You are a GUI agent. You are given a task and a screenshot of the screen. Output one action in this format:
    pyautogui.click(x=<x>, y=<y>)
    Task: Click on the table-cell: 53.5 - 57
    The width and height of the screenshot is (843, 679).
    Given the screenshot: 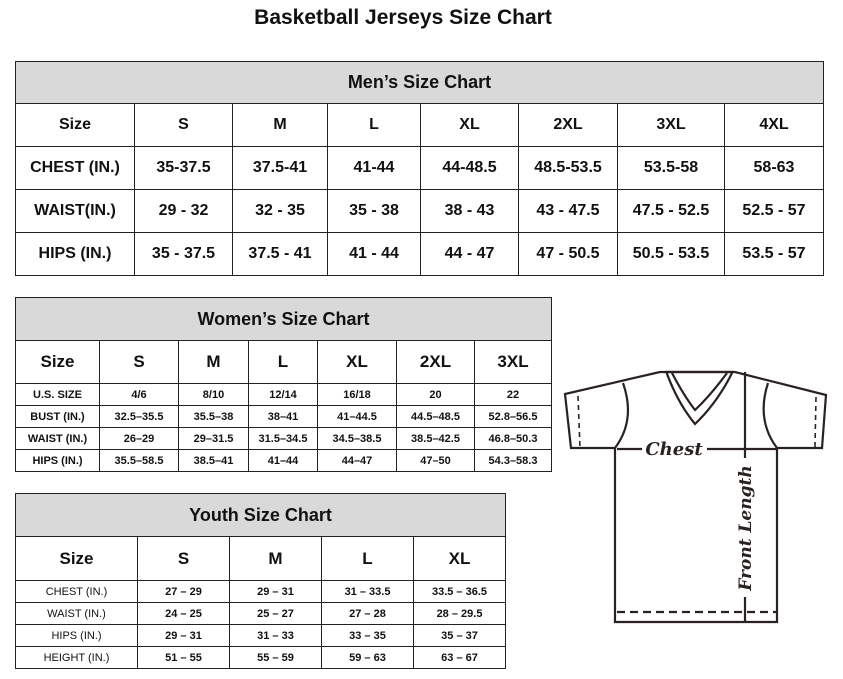 What is the action you would take?
    pyautogui.click(x=774, y=254)
    